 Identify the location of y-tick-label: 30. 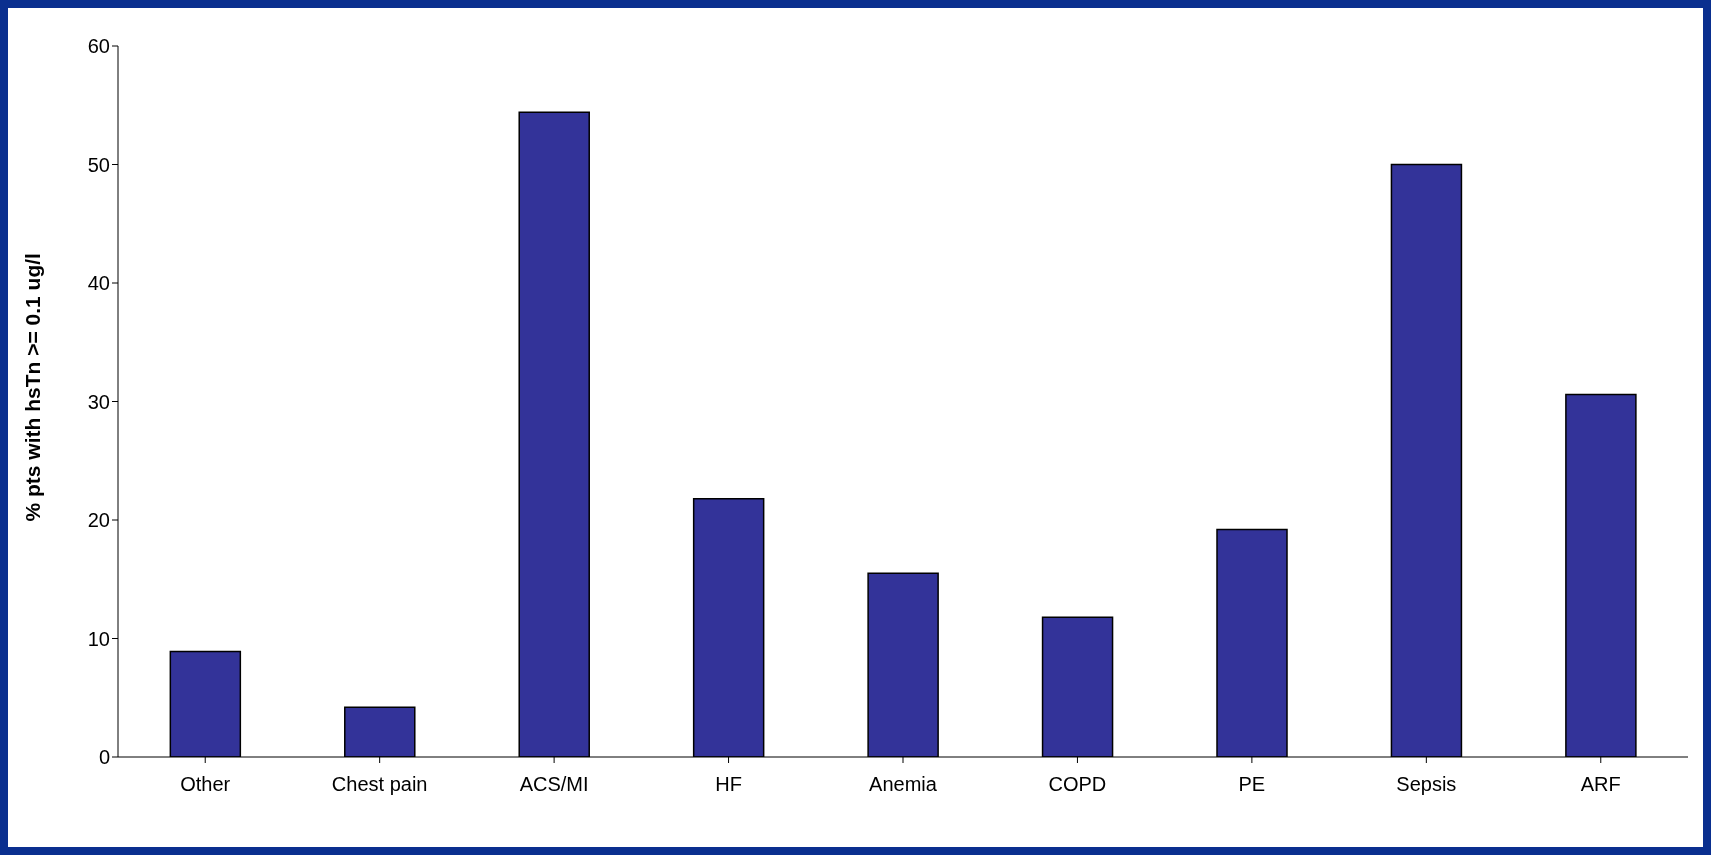
(98, 401).